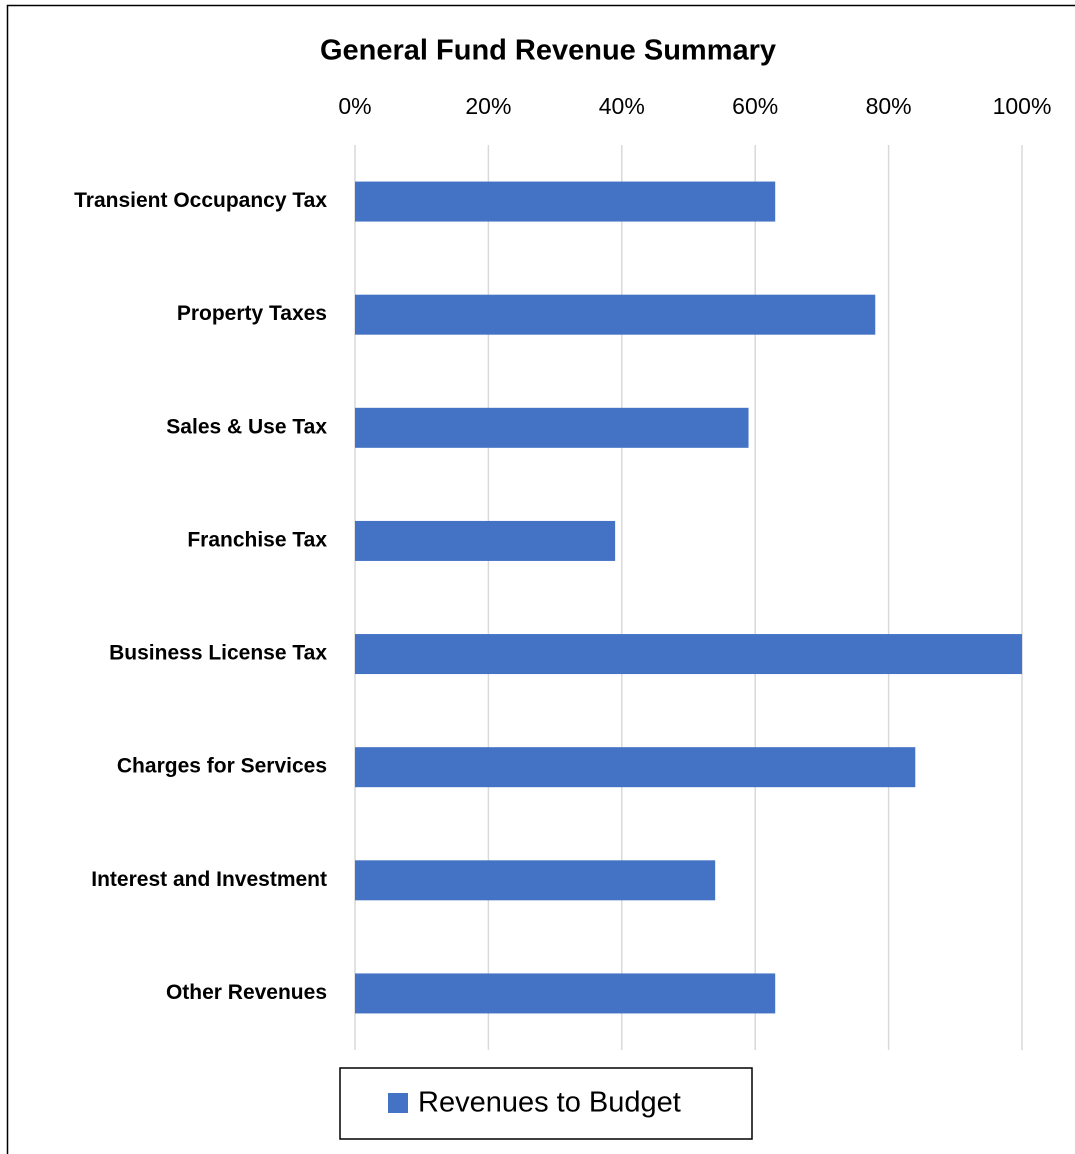 This screenshot has width=1075, height=1154. I want to click on y-tick-label: Interest and Investment, so click(209, 879).